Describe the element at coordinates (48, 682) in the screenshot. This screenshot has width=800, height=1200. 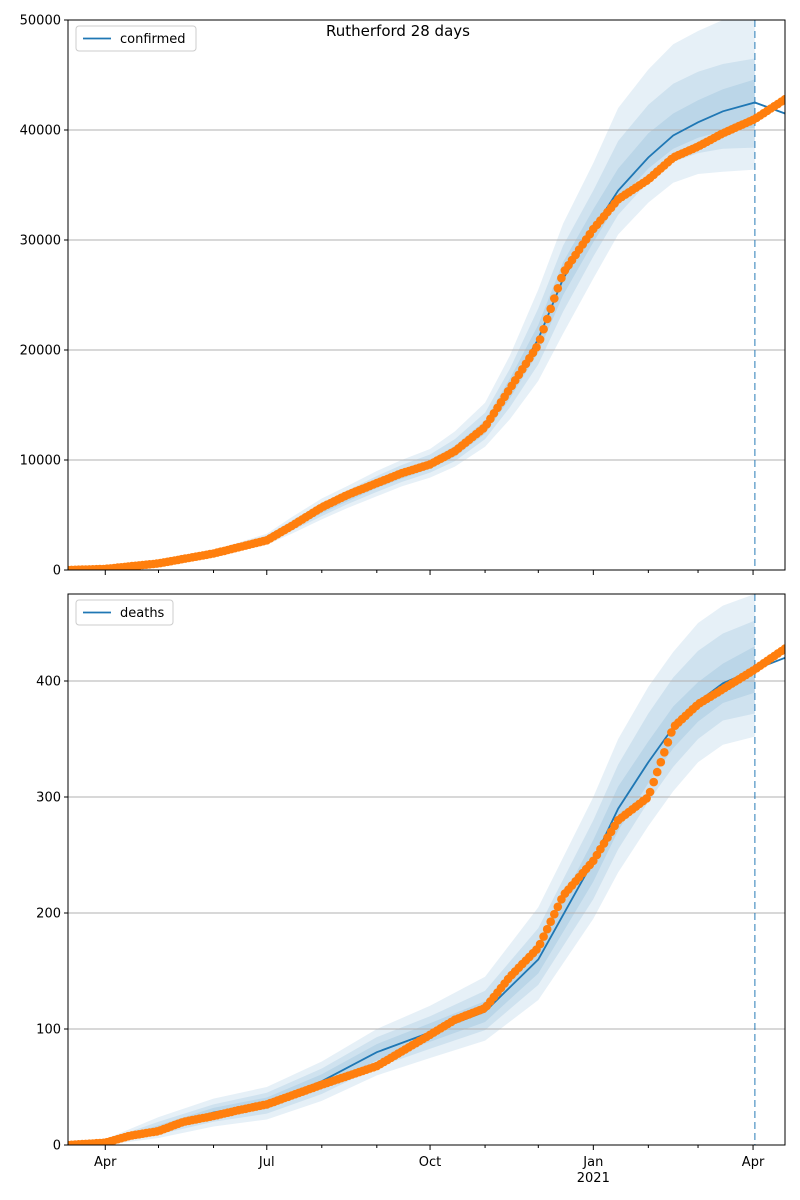
I see `deaths-ytick-label-4: 400` at that location.